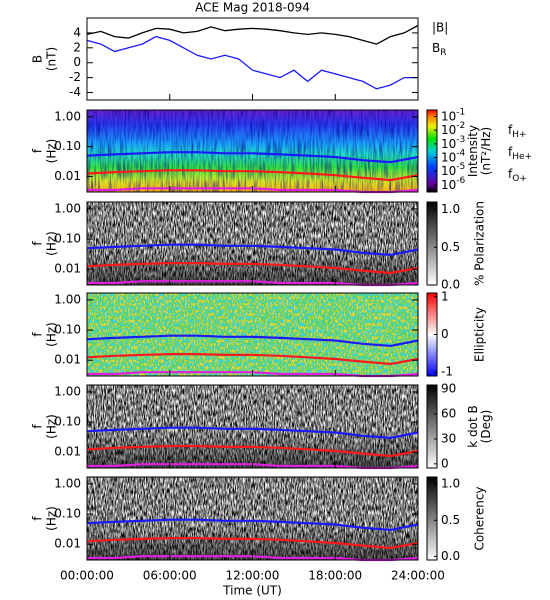 This screenshot has width=550, height=600. I want to click on legend-entry: fH+, so click(517, 131).